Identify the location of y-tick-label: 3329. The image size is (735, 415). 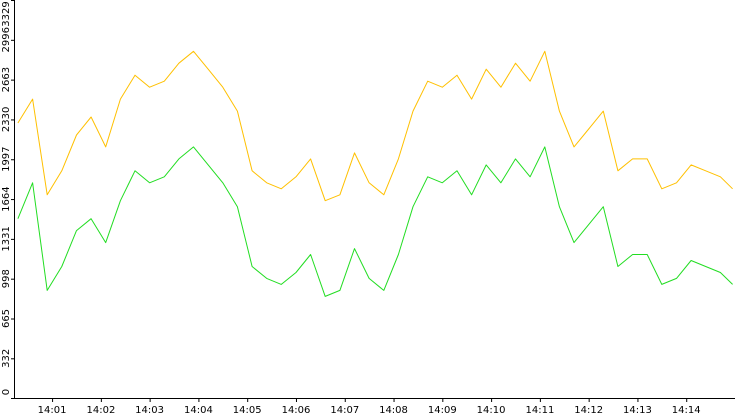
(6, 13).